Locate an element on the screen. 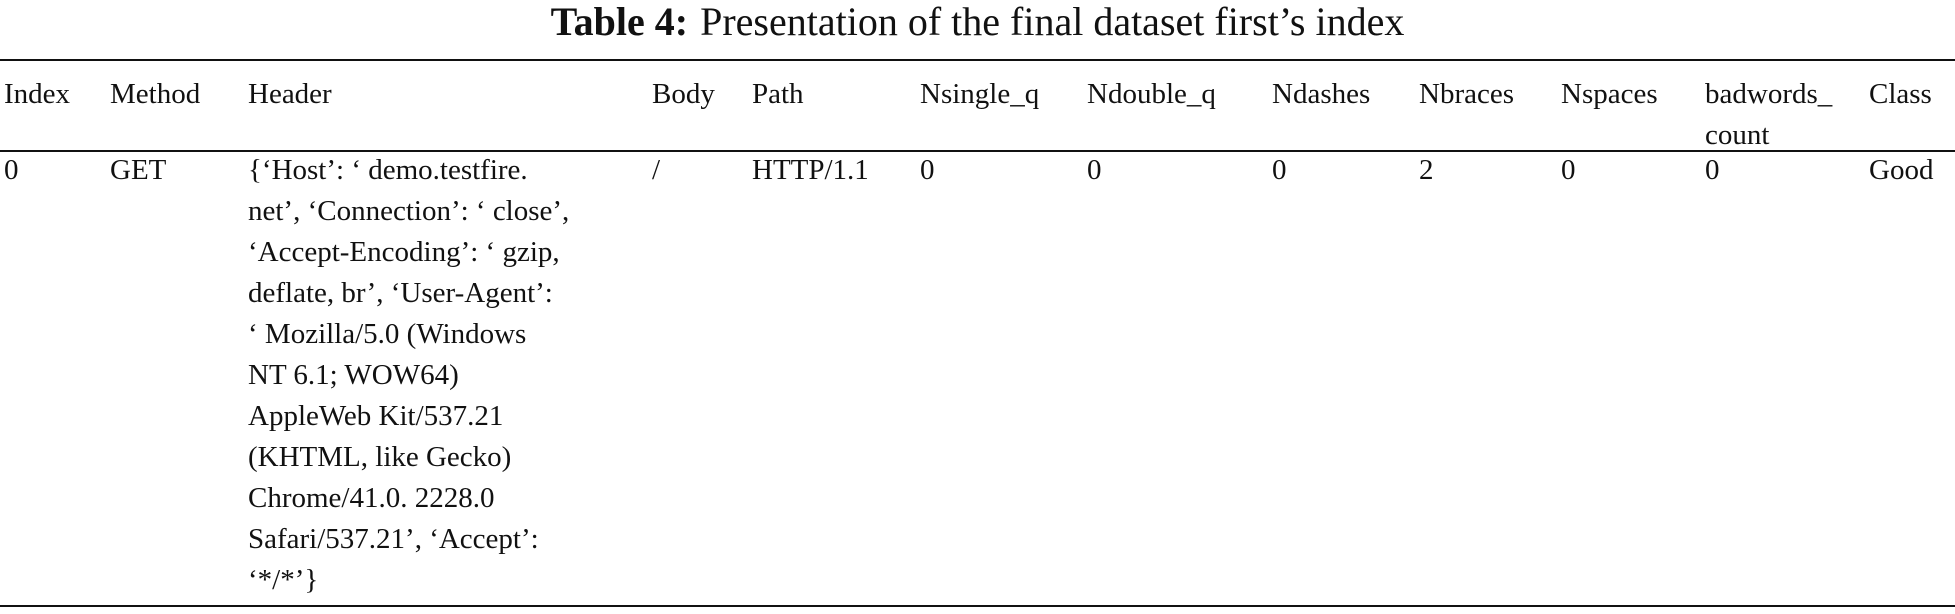 The width and height of the screenshot is (1955, 614). header-rule is located at coordinates (977, 151).